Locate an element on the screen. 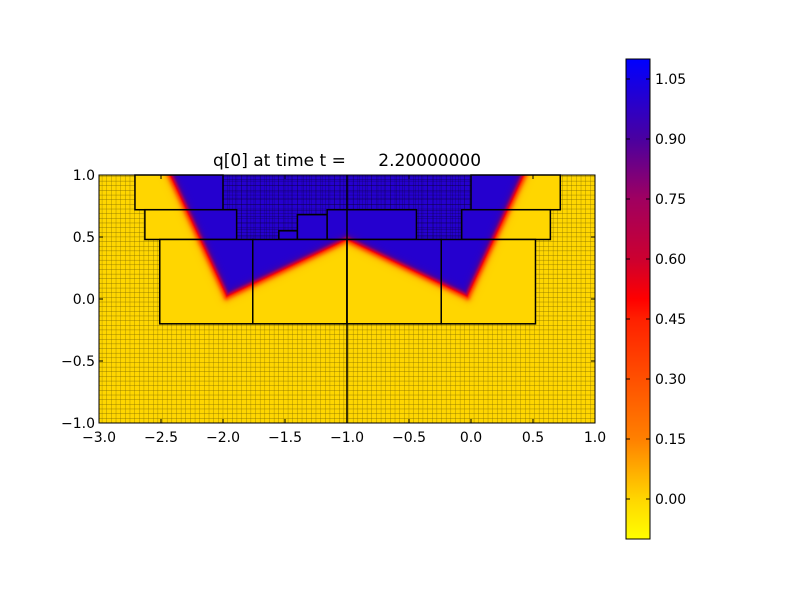 Image resolution: width=800 pixels, height=600 pixels. colorbar-tick-label: 0.15 is located at coordinates (670, 440).